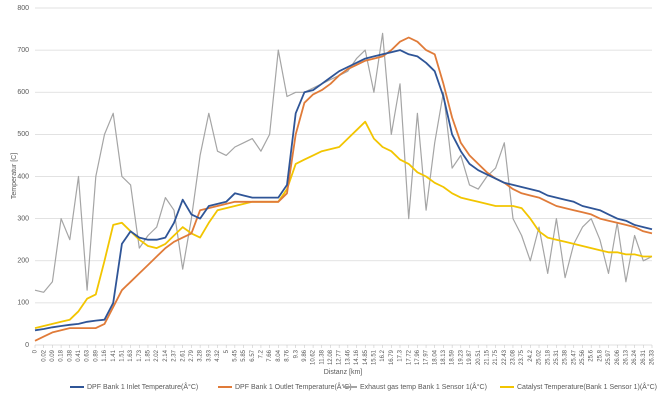 Image resolution: width=659 pixels, height=400 pixels. Describe the element at coordinates (296, 353) in the screenshot. I see `x-tick-label: 9.3` at that location.